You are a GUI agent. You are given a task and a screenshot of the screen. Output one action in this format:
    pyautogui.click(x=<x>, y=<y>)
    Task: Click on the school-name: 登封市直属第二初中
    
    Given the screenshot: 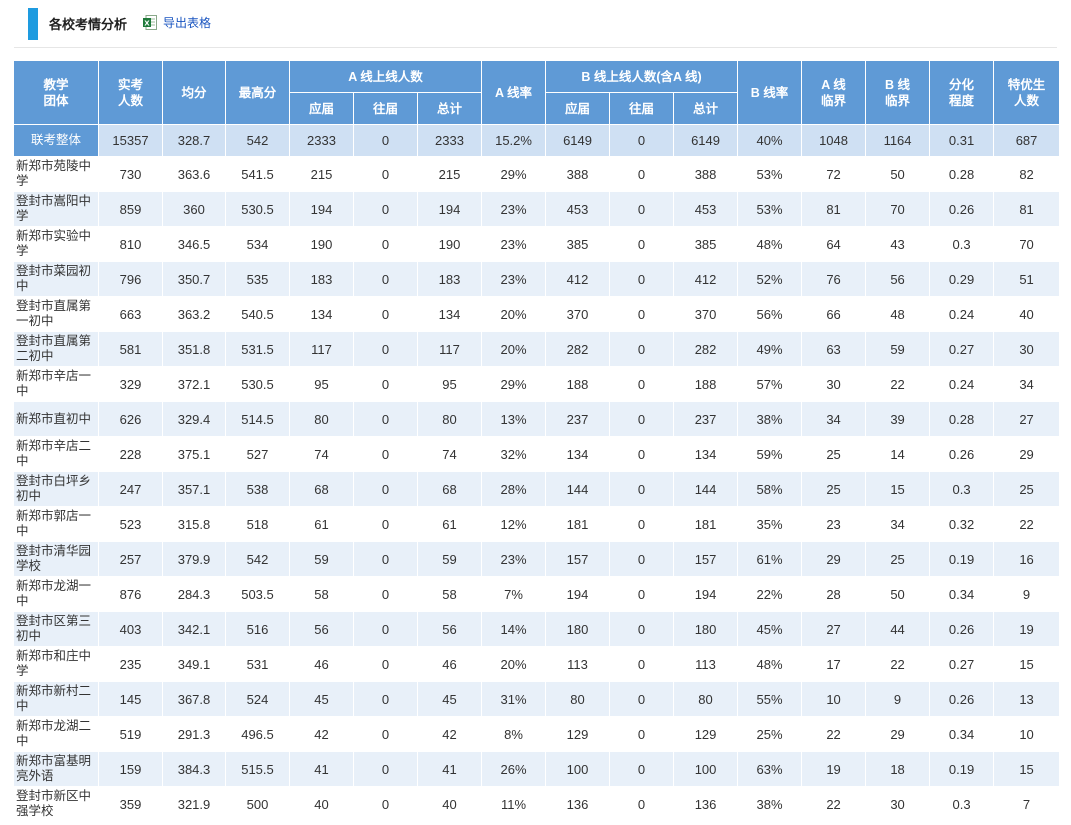 What is the action you would take?
    pyautogui.click(x=56, y=349)
    